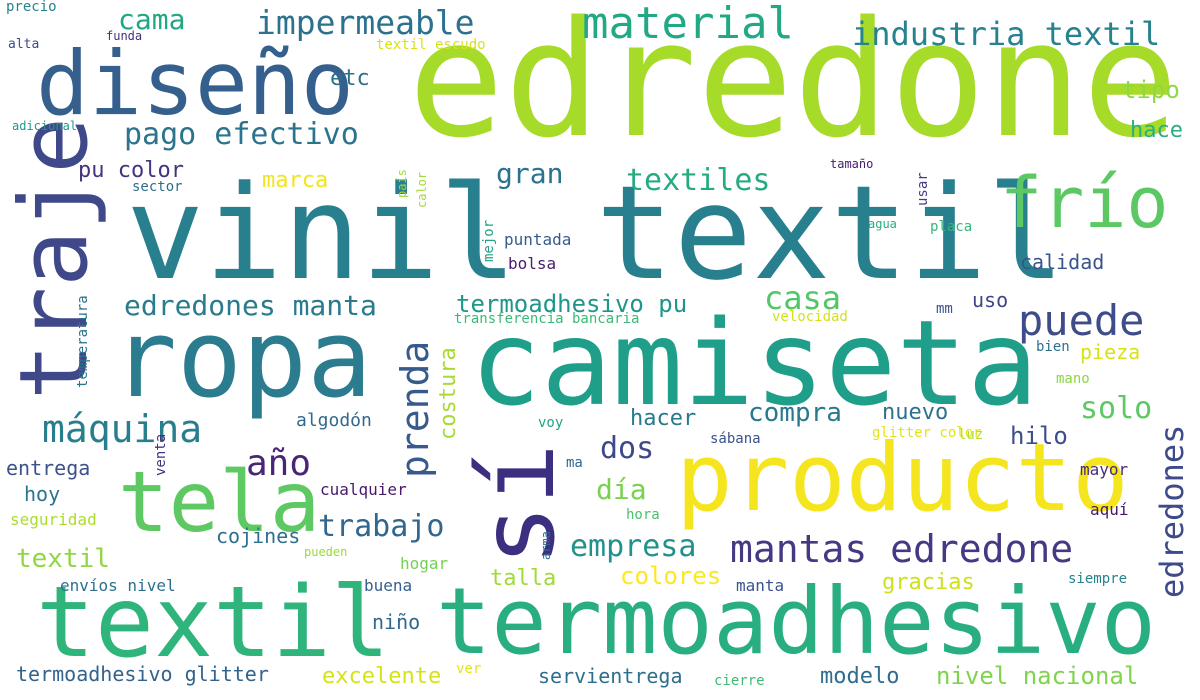 The image size is (1200, 700). What do you see at coordinates (1037, 676) in the screenshot?
I see `word: nivel nacional` at bounding box center [1037, 676].